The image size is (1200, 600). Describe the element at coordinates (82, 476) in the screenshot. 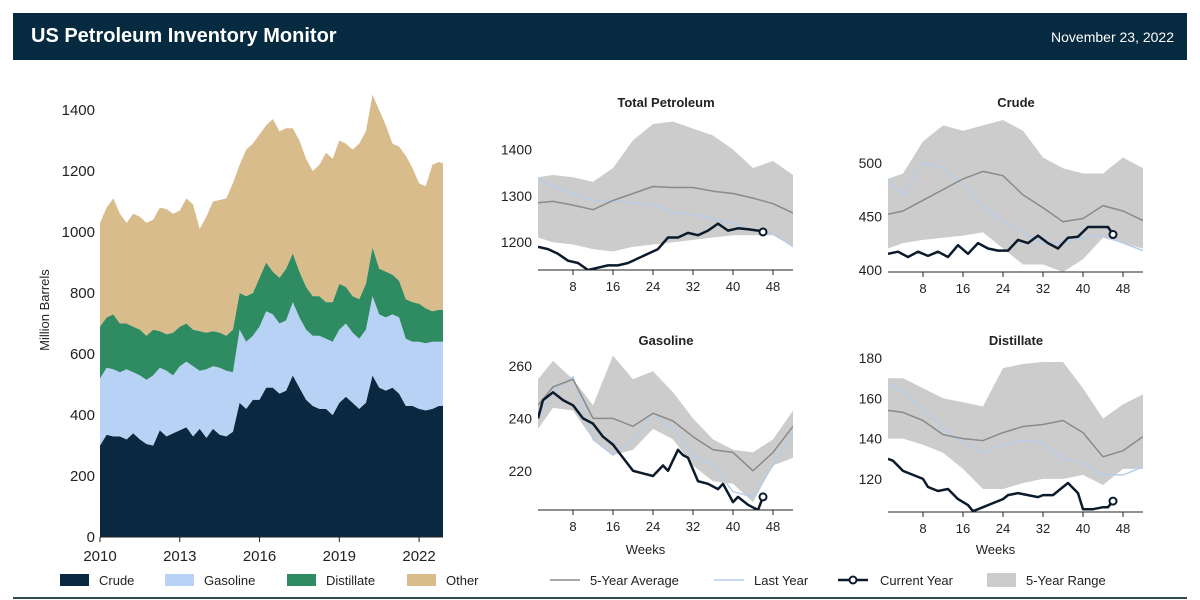

I see `y-tick-label: 200` at that location.